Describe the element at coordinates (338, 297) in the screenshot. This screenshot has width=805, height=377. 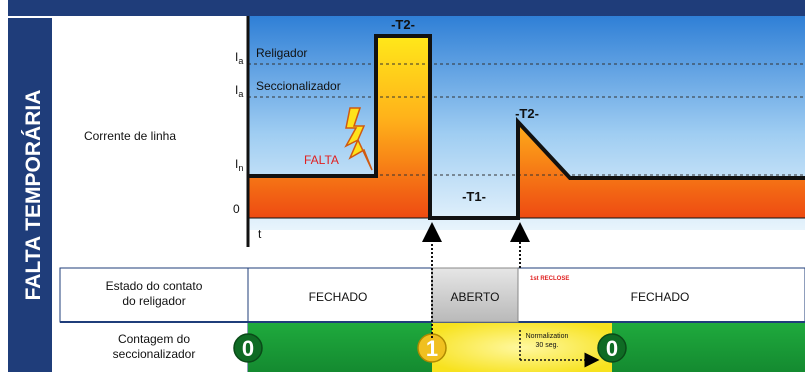
I see `state-closed-1: FECHADO` at that location.